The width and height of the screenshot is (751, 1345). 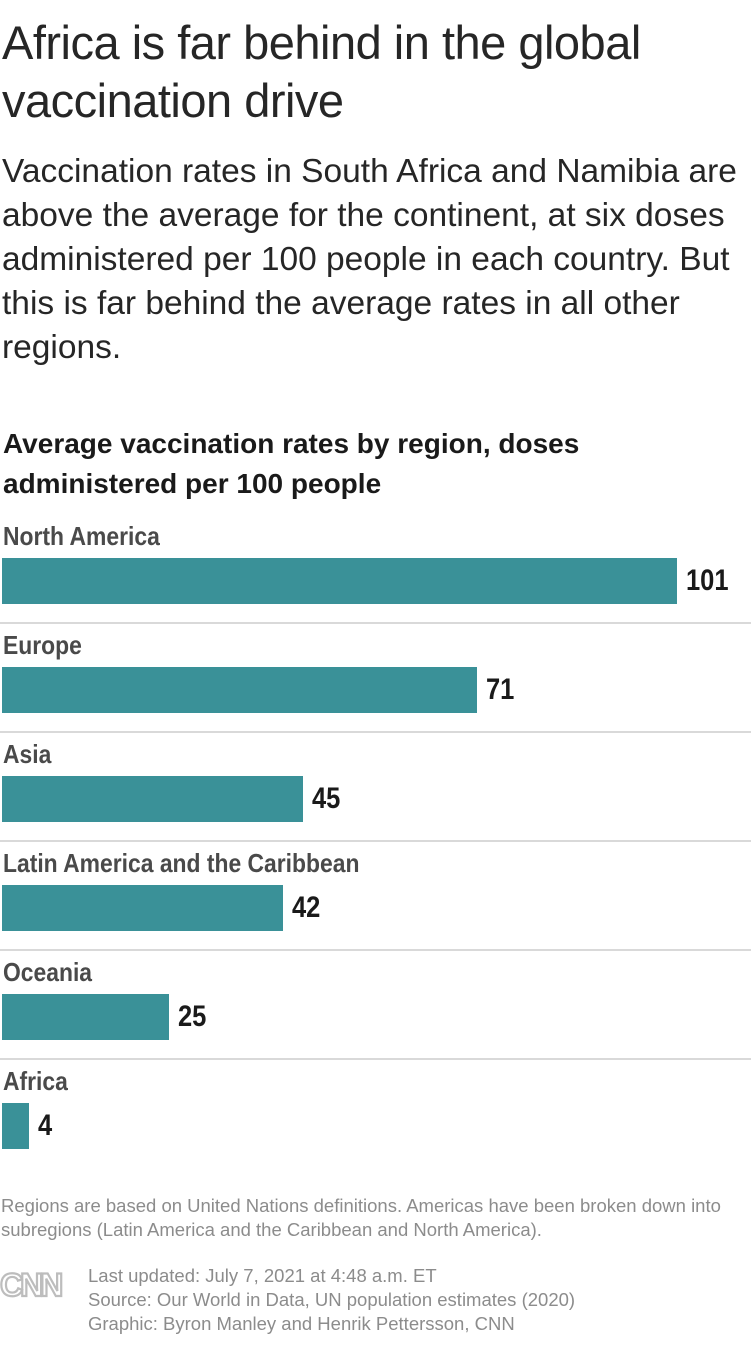 What do you see at coordinates (48, 972) in the screenshot?
I see `category-label: Oceania` at bounding box center [48, 972].